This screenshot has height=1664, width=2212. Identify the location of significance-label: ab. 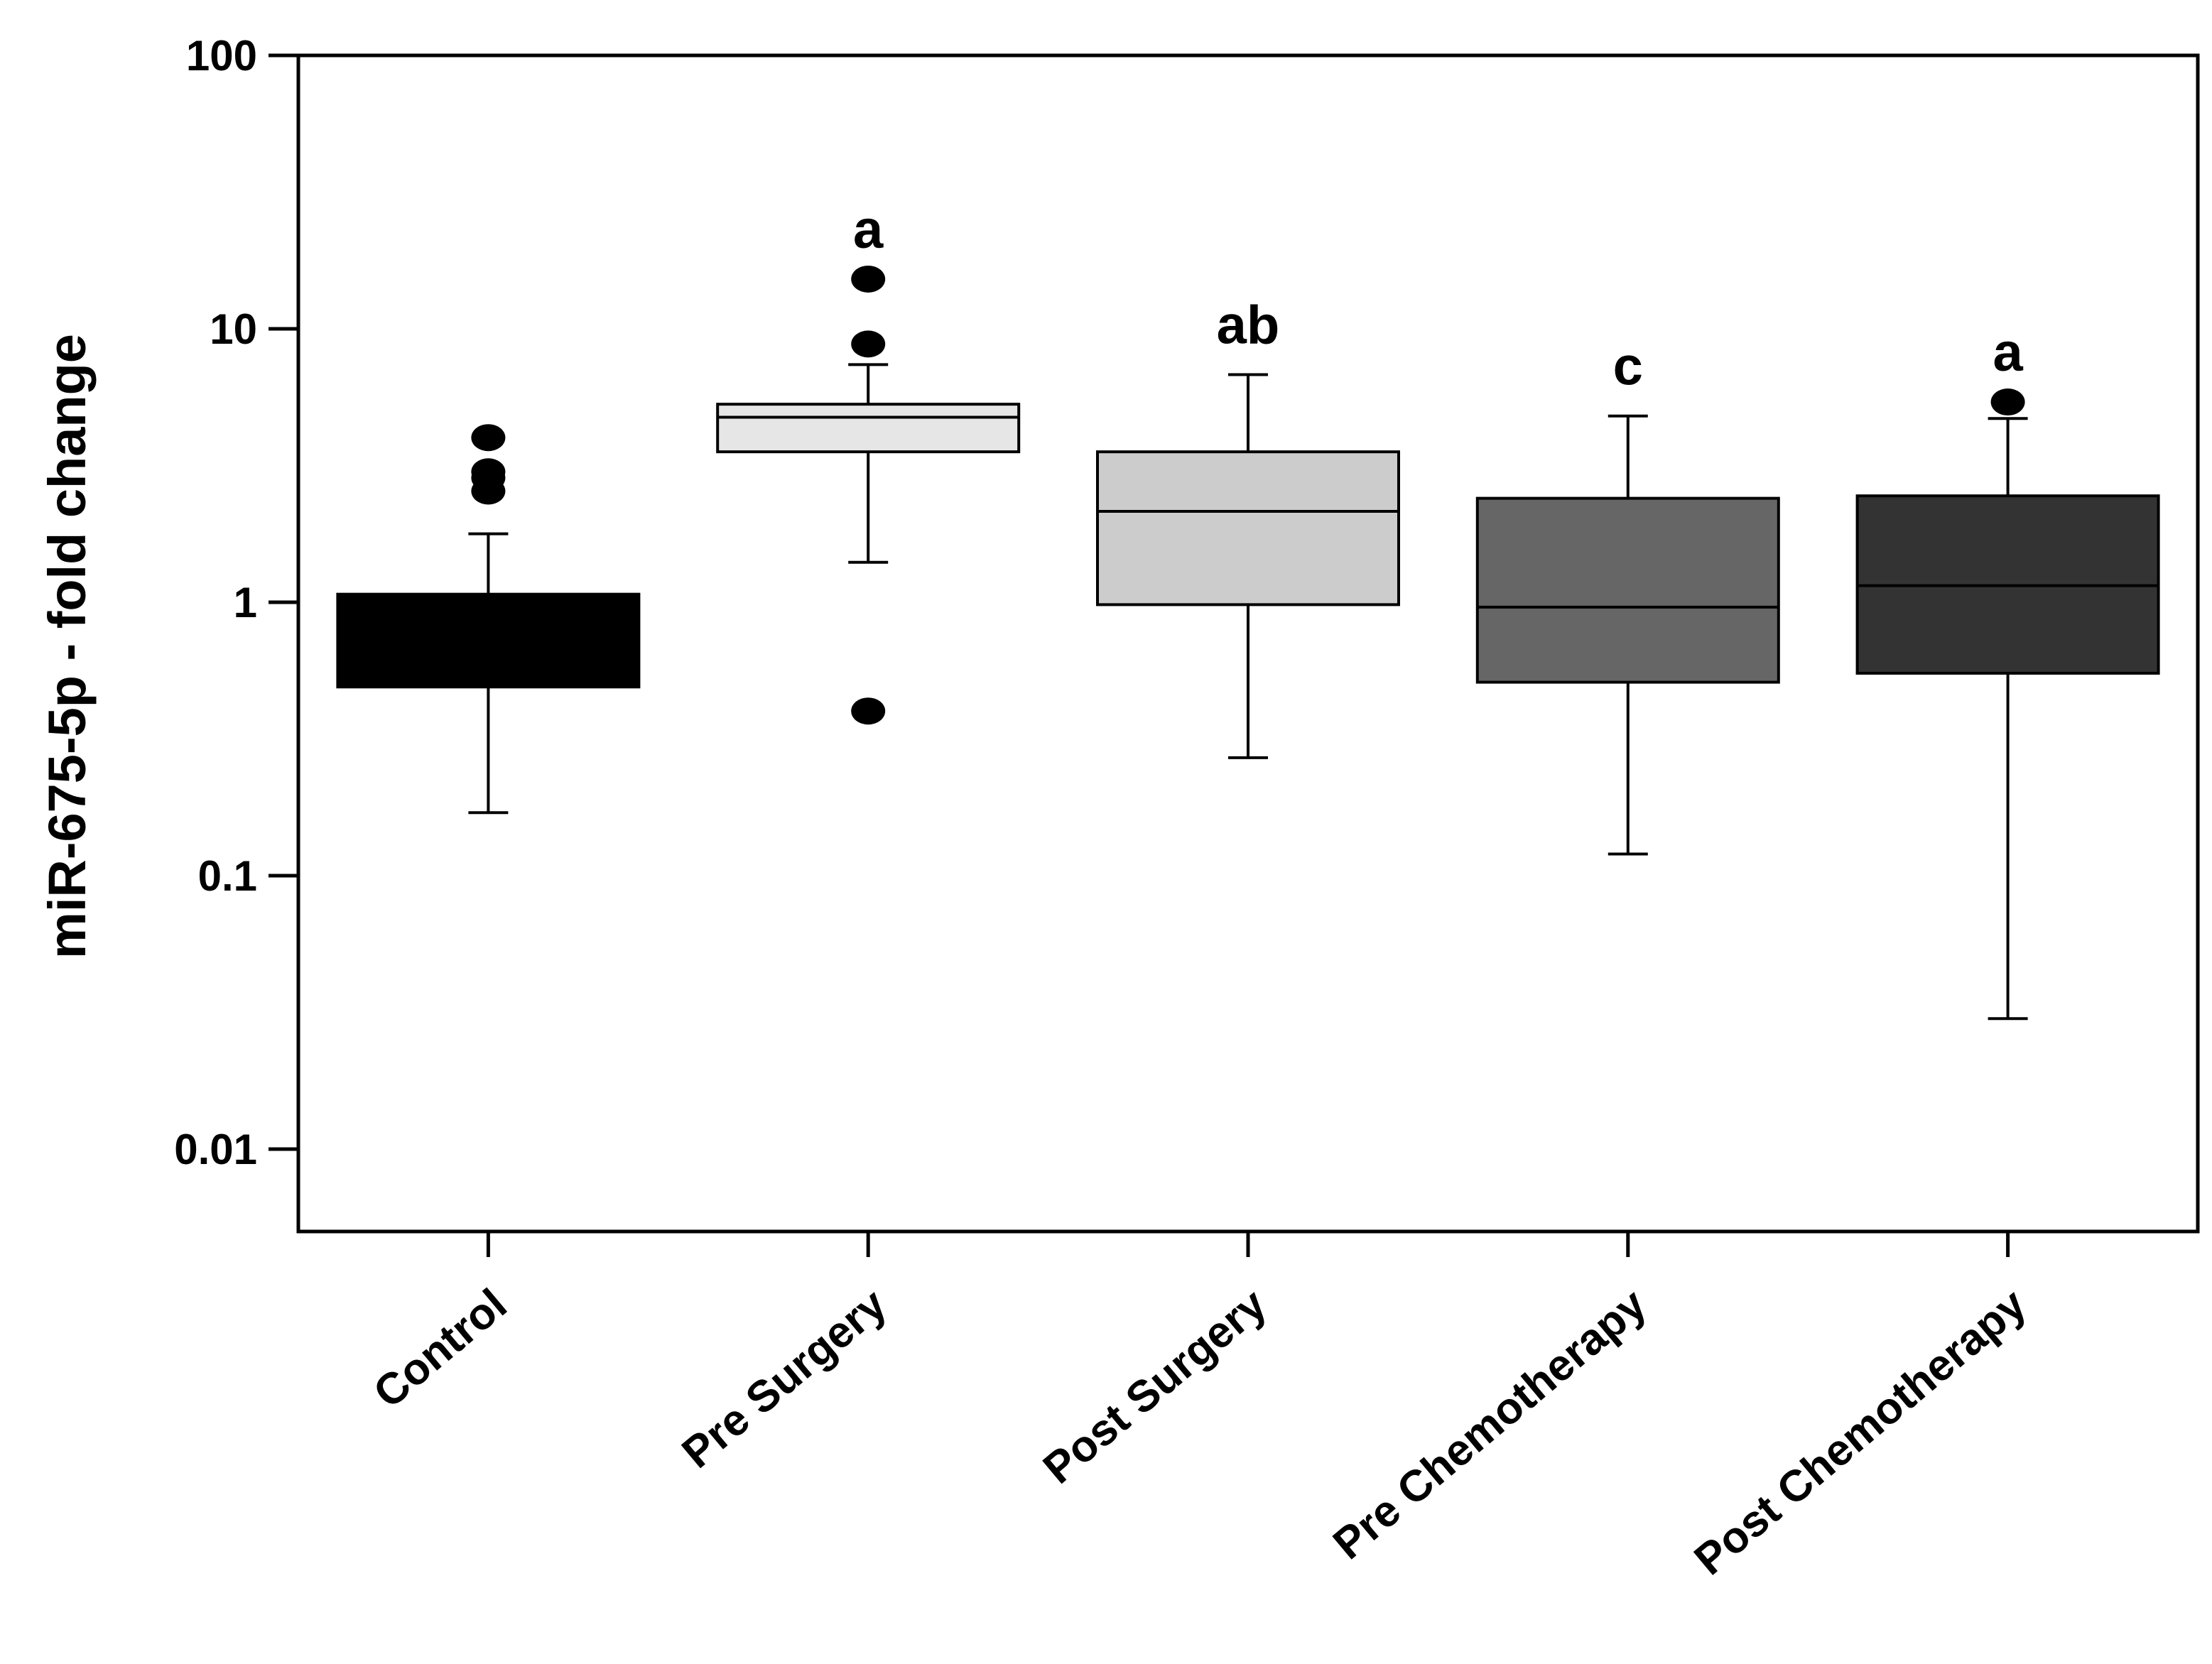
(1248, 325).